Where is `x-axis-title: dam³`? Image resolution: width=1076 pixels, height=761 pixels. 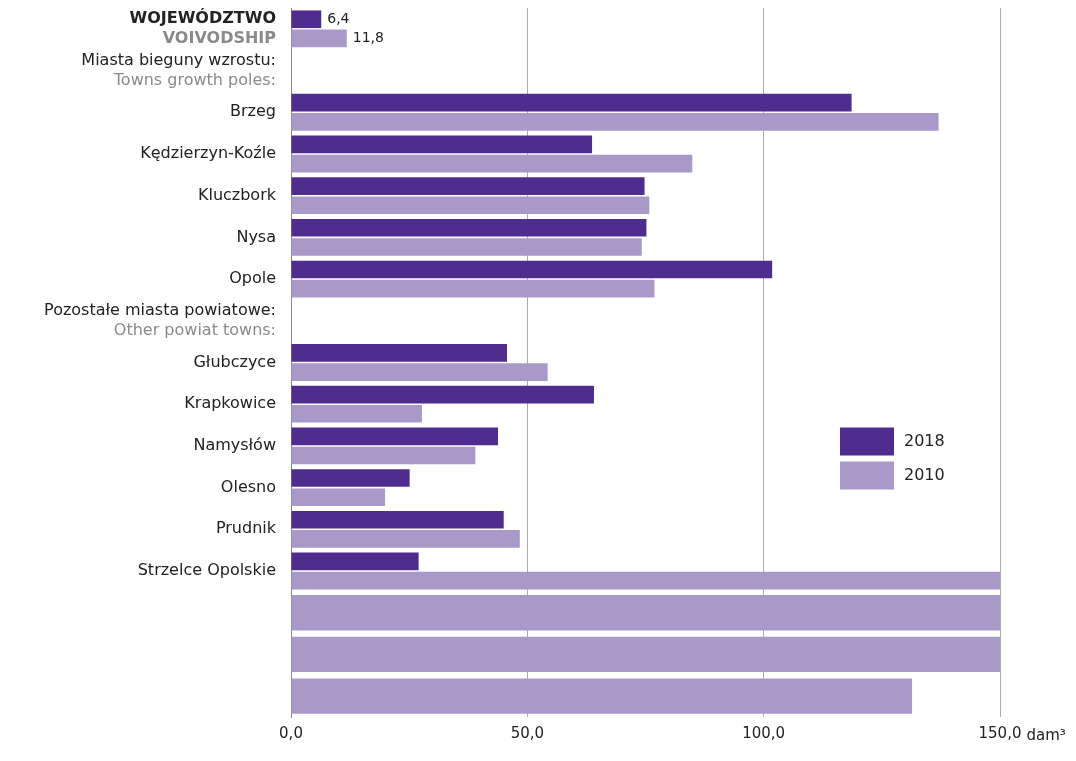
x-axis-title: dam³ is located at coordinates (1046, 735).